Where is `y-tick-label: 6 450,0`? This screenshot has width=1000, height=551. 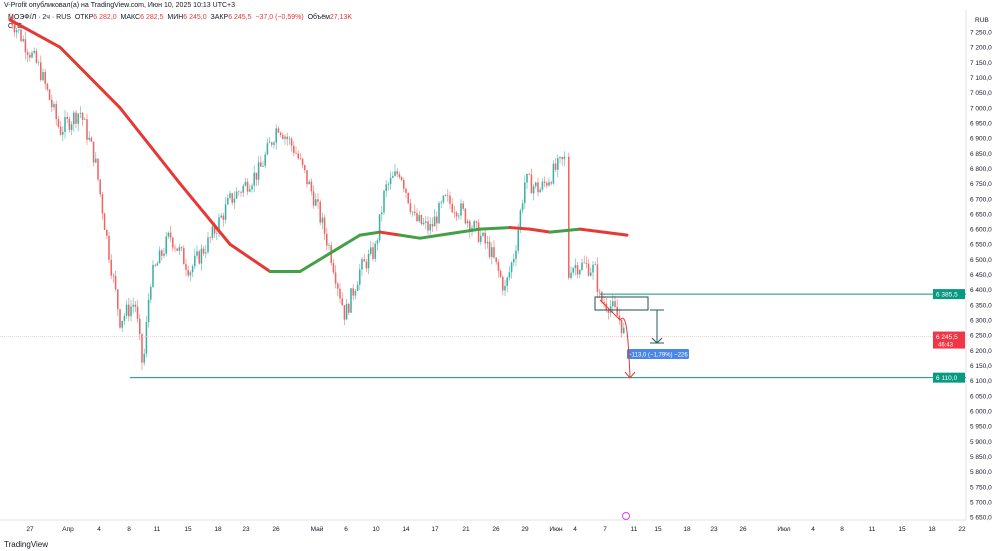
y-tick-label: 6 450,0 is located at coordinates (981, 275).